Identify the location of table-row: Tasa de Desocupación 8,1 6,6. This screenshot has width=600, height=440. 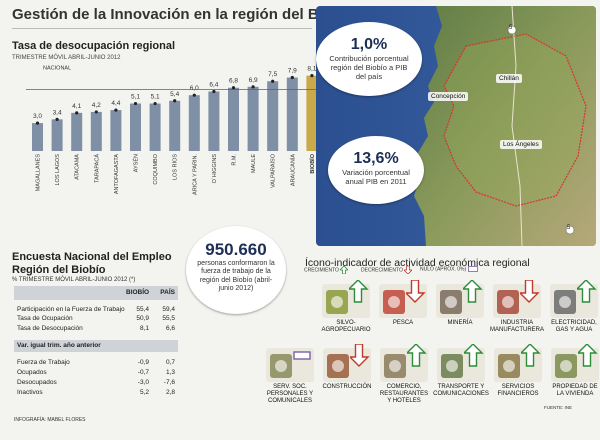
(96, 329).